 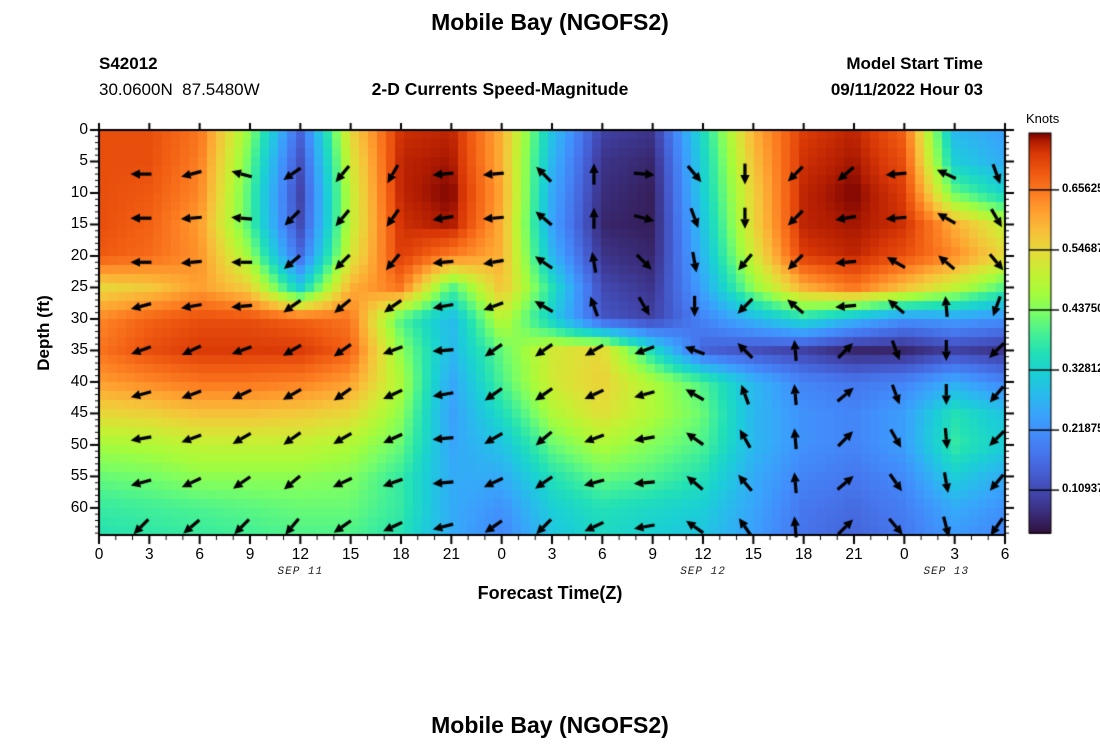 I want to click on colorbar-tick-label: 0.32812, so click(x=1081, y=369).